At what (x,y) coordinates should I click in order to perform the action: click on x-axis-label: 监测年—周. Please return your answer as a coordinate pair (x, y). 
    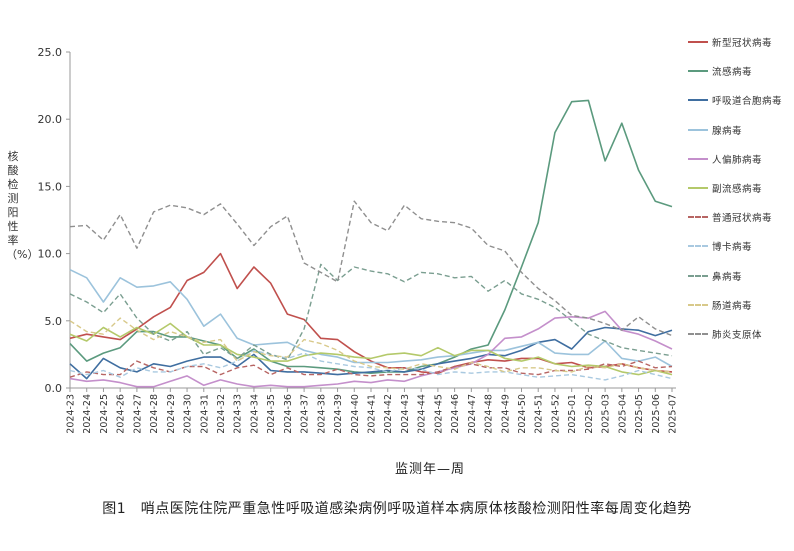
    Looking at the image, I should click on (429, 469).